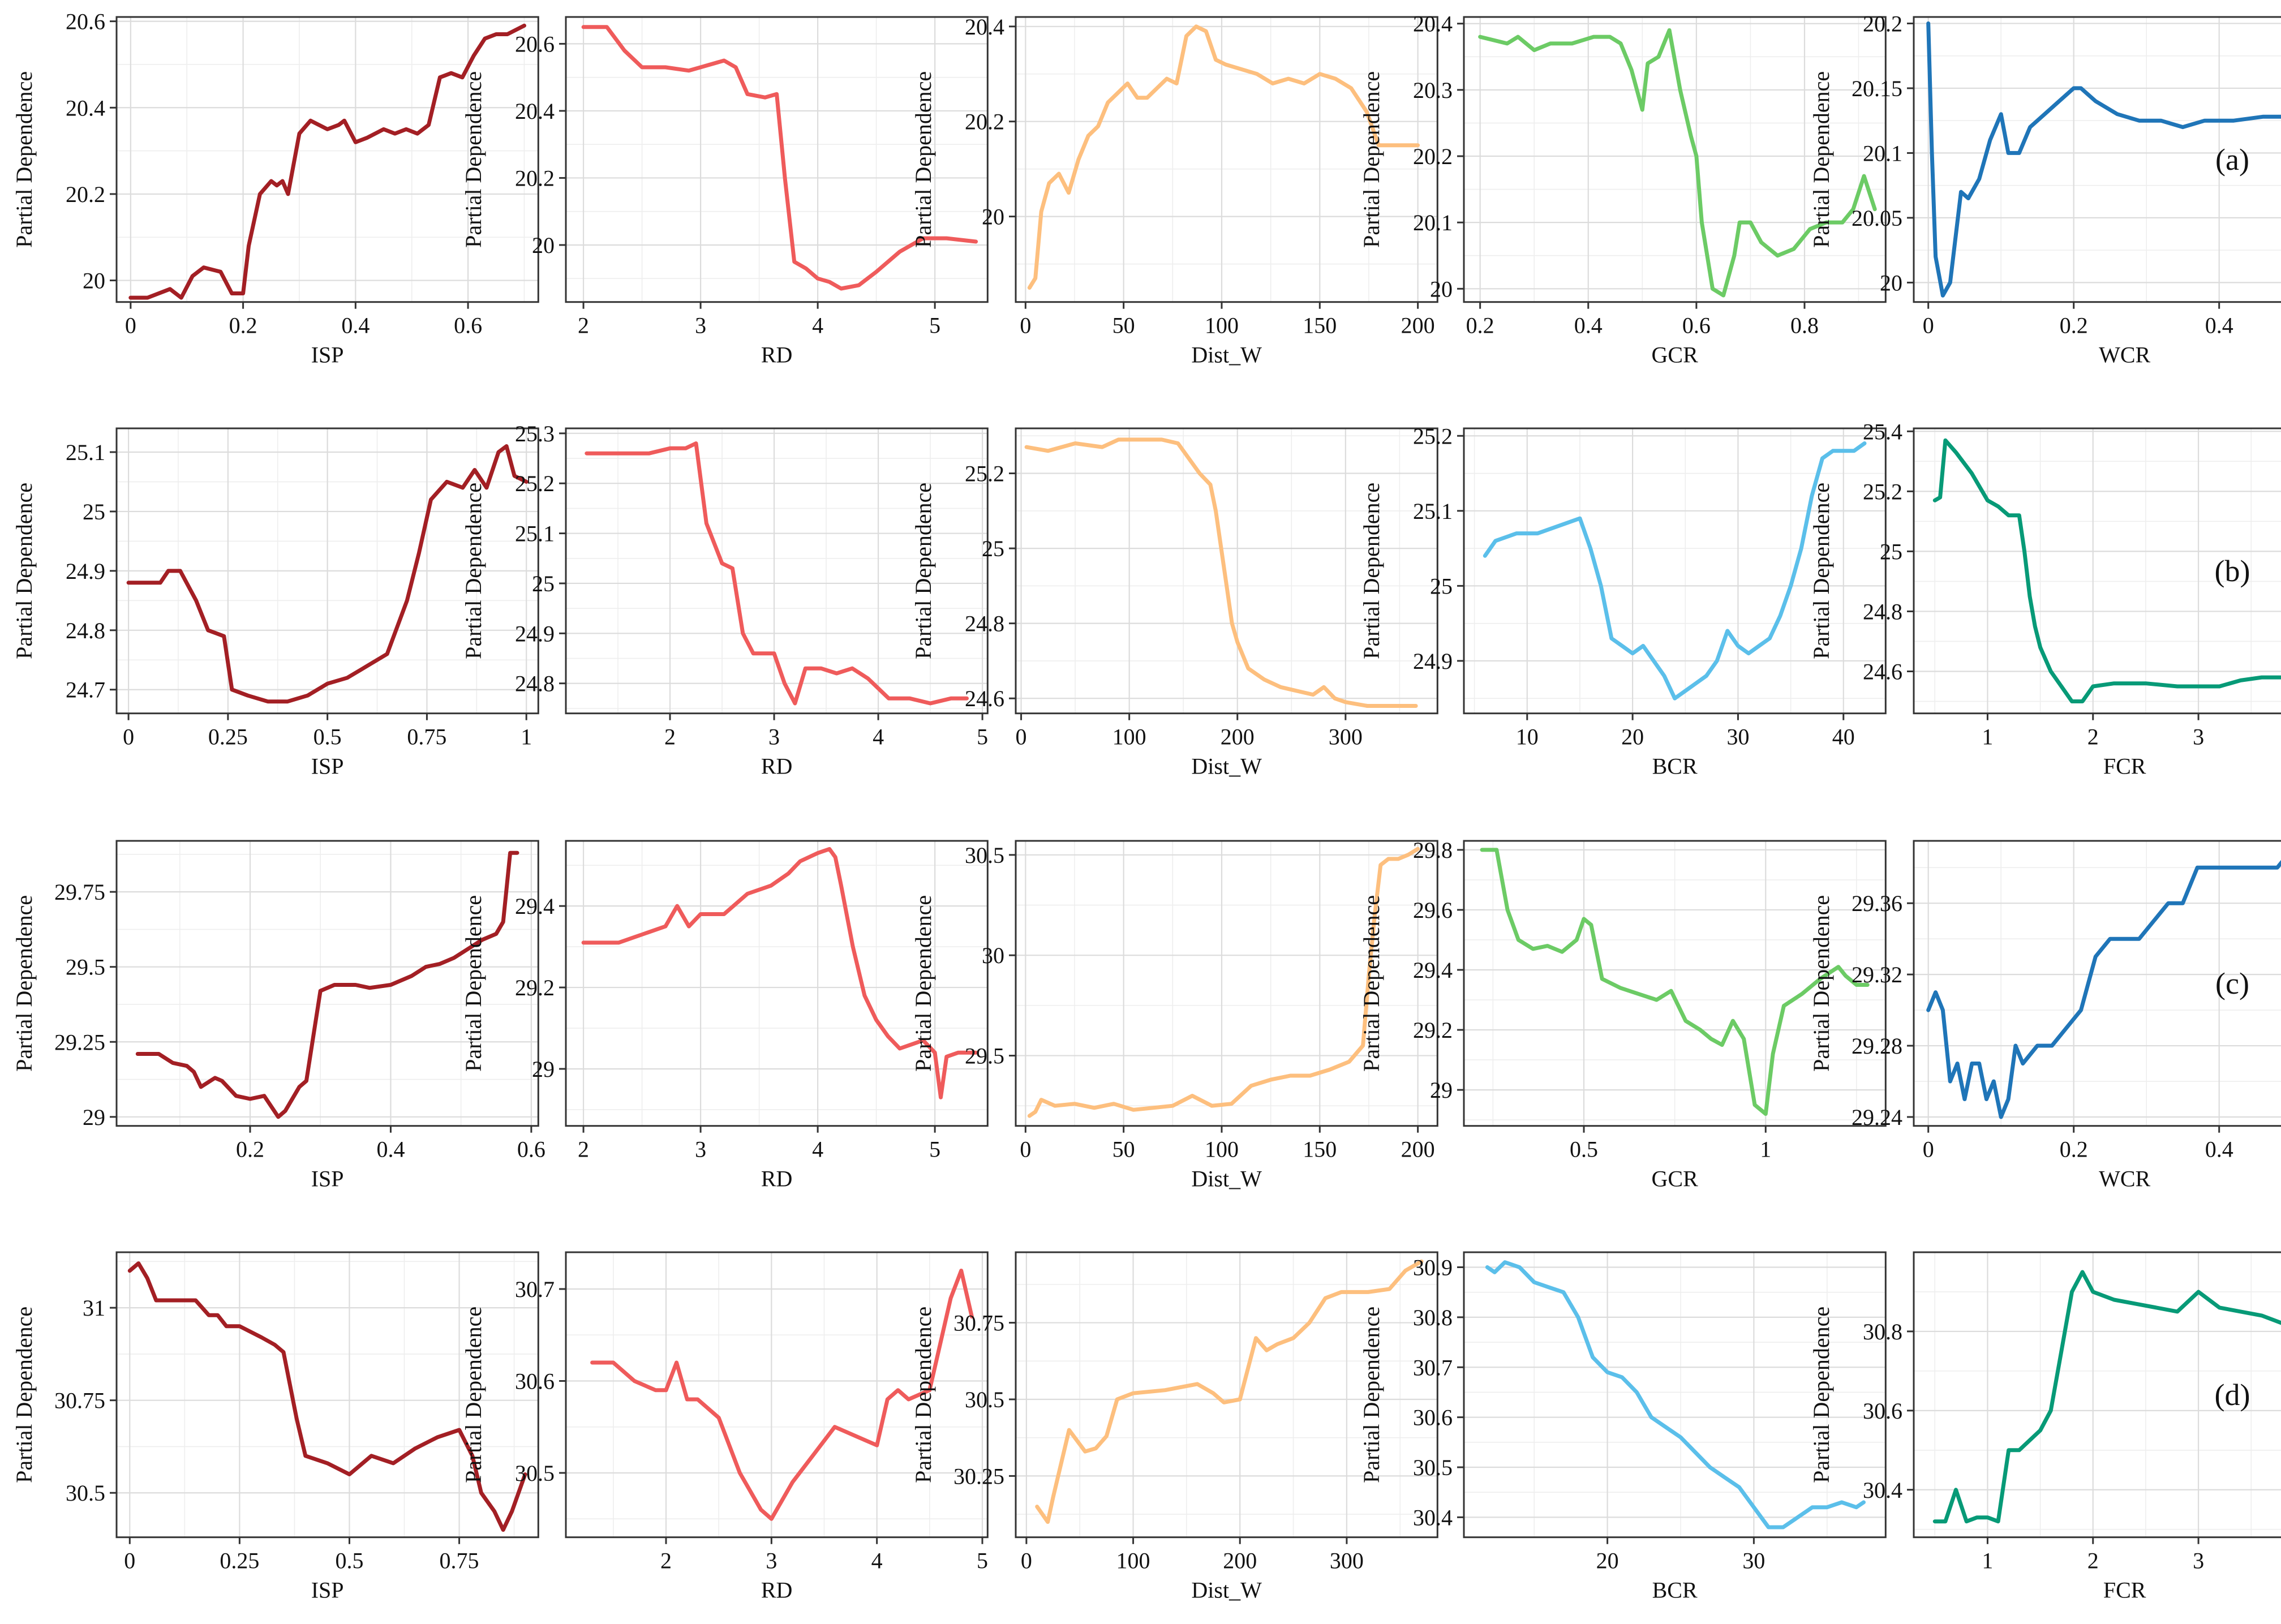 The image size is (2281, 1624). I want to click on panel-2-1: 2 3 4 5 29 29.2 29.4 RD Partial Dependence, so click(725, 1016).